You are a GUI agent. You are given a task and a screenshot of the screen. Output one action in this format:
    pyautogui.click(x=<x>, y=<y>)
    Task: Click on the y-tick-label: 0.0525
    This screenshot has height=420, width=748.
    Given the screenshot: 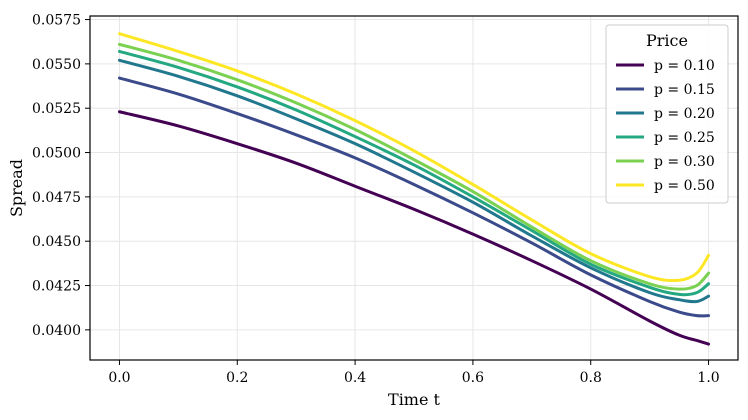 What is the action you would take?
    pyautogui.click(x=56, y=109)
    